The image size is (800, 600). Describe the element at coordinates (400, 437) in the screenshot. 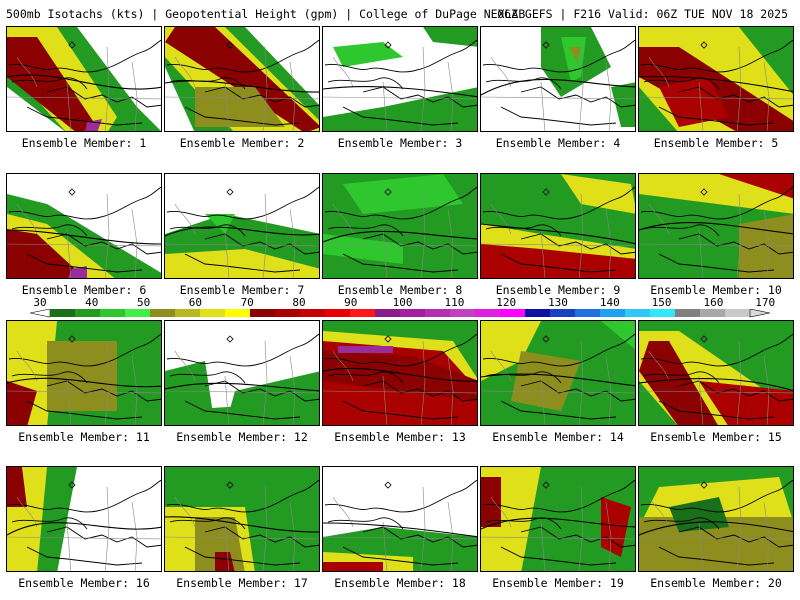

I see `member-caption: Ensemble Member: 13` at that location.